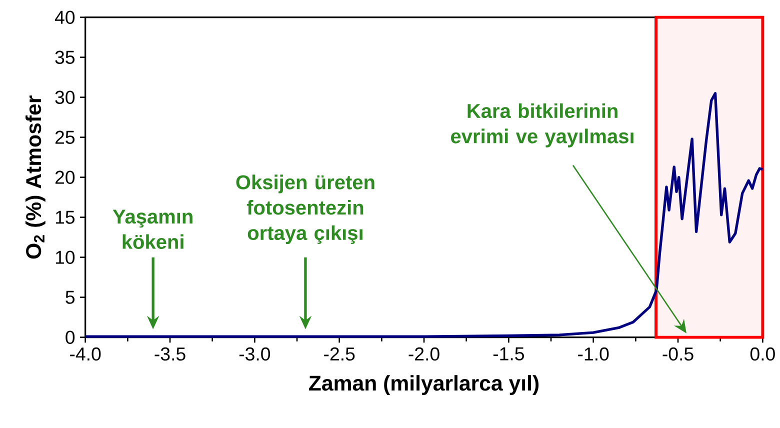 The width and height of the screenshot is (780, 428). I want to click on y-tick-label: 15, so click(65, 217).